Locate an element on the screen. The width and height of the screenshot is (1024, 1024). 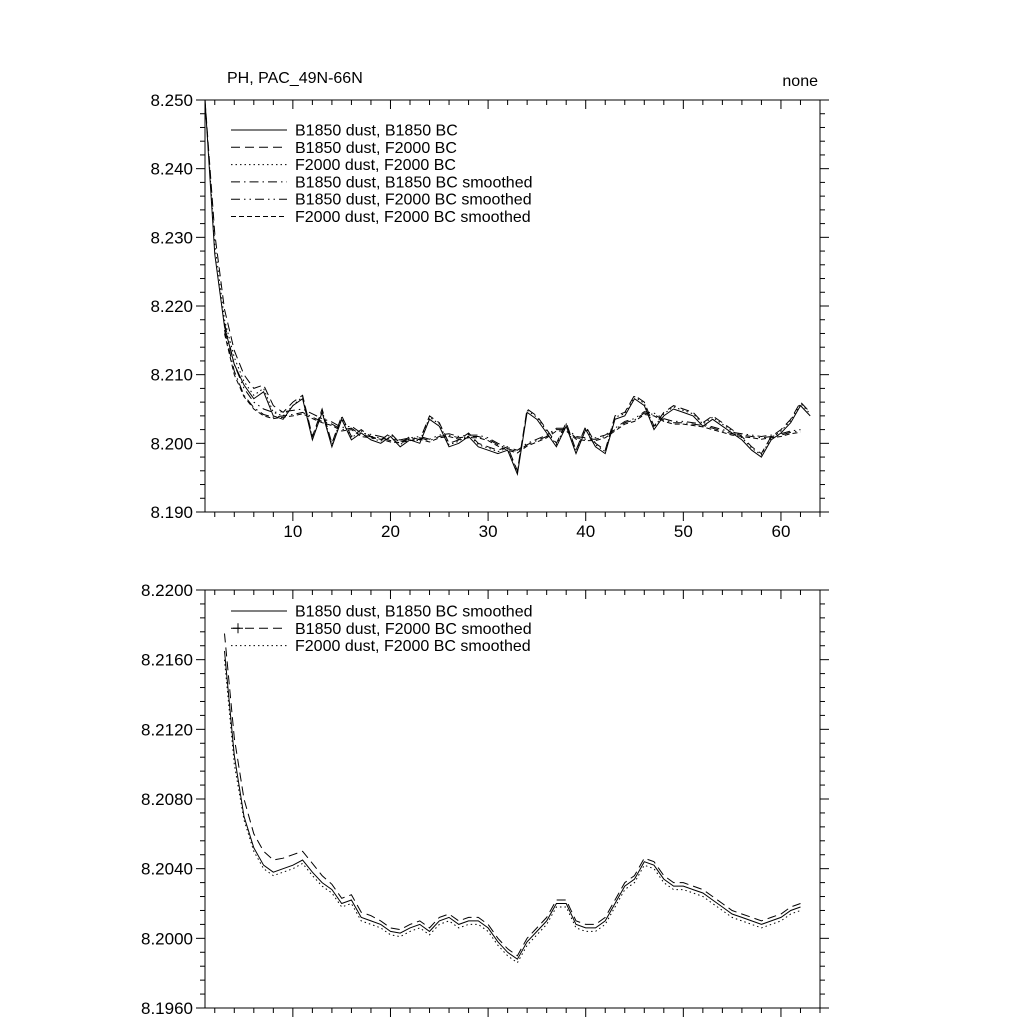
plus-marker-icon is located at coordinates (238, 628).